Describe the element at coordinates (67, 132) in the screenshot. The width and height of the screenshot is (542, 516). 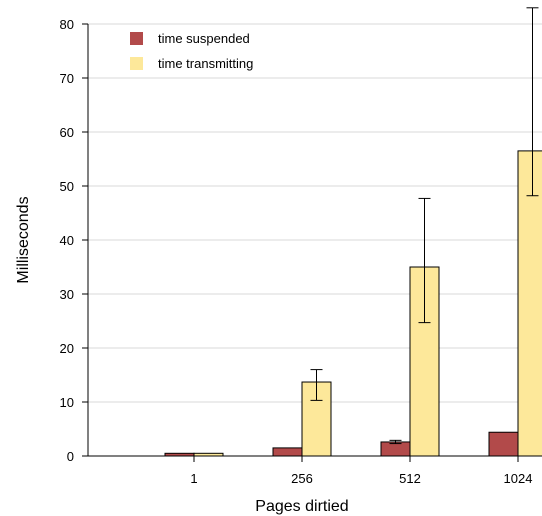
I see `y-tick-label: 60` at that location.